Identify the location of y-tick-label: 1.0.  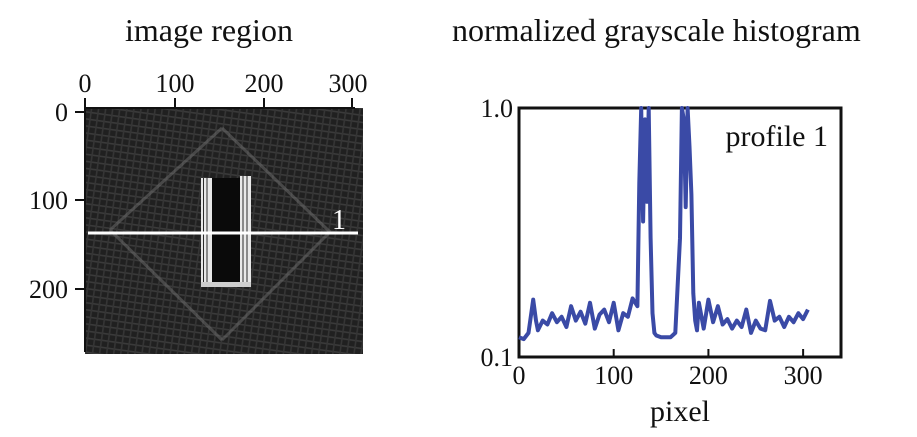
(497, 108).